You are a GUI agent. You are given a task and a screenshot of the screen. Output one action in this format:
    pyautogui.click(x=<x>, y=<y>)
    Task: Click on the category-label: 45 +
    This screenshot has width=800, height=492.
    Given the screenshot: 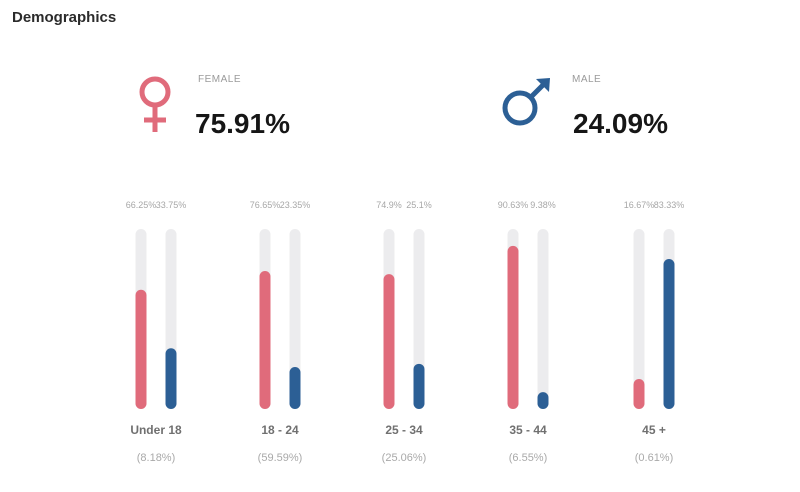 What is the action you would take?
    pyautogui.click(x=654, y=430)
    